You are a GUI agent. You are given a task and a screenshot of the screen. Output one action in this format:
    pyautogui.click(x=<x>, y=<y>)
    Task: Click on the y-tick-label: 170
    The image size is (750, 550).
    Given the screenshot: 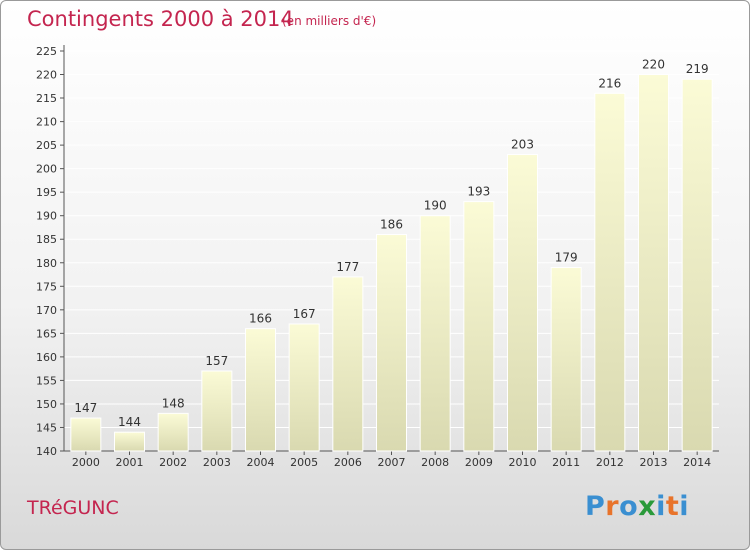 What is the action you would take?
    pyautogui.click(x=46, y=310)
    